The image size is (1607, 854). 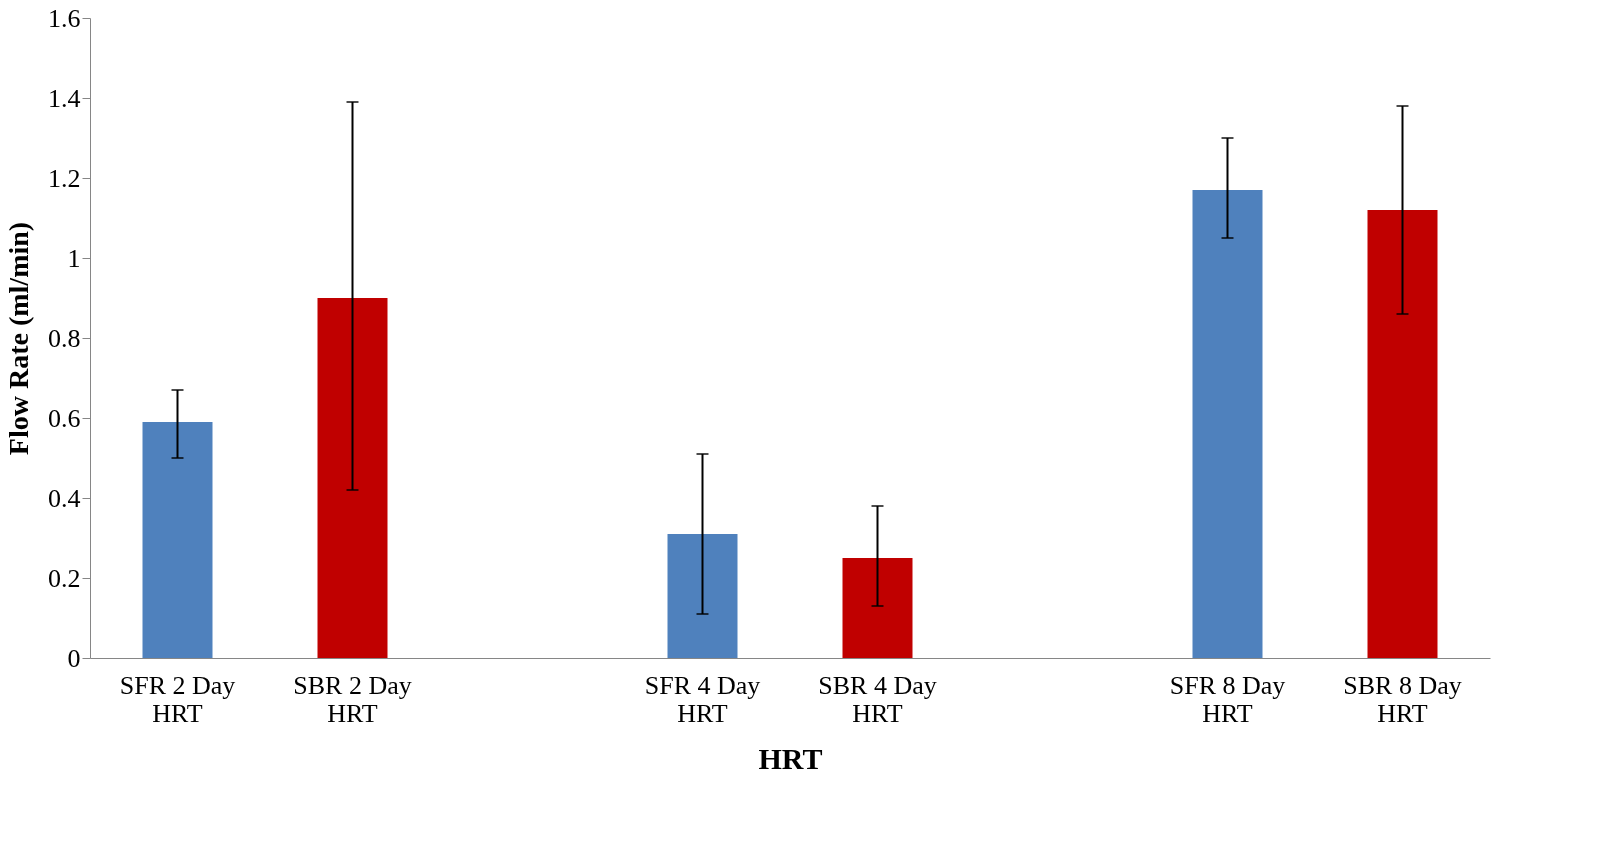 I want to click on x-tick-label: SFR 2 Day HRT, so click(x=177, y=699).